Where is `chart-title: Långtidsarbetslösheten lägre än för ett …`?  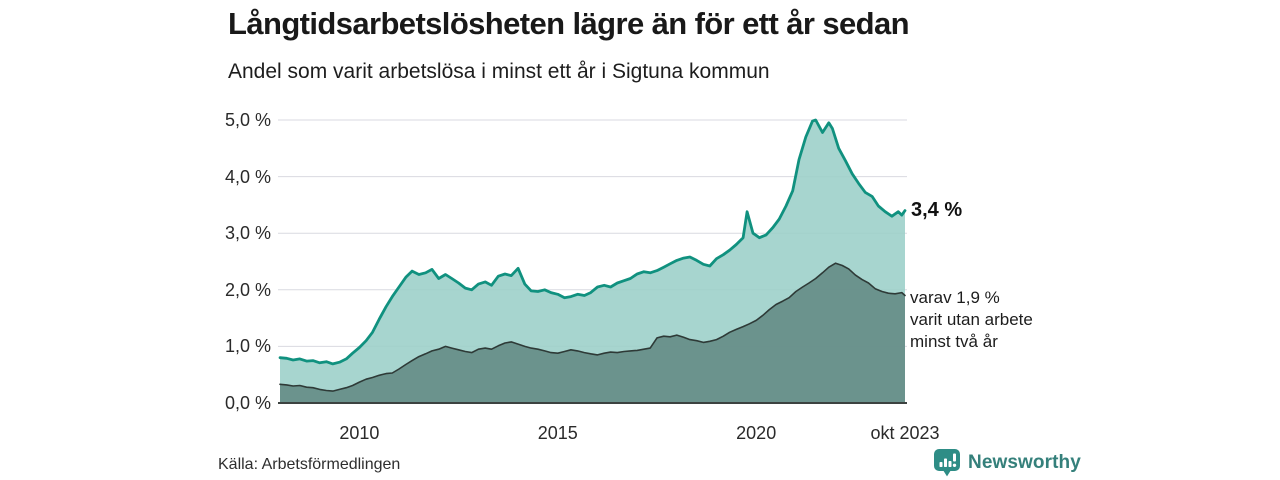
chart-title: Långtidsarbetslösheten lägre än för ett … is located at coordinates (569, 23).